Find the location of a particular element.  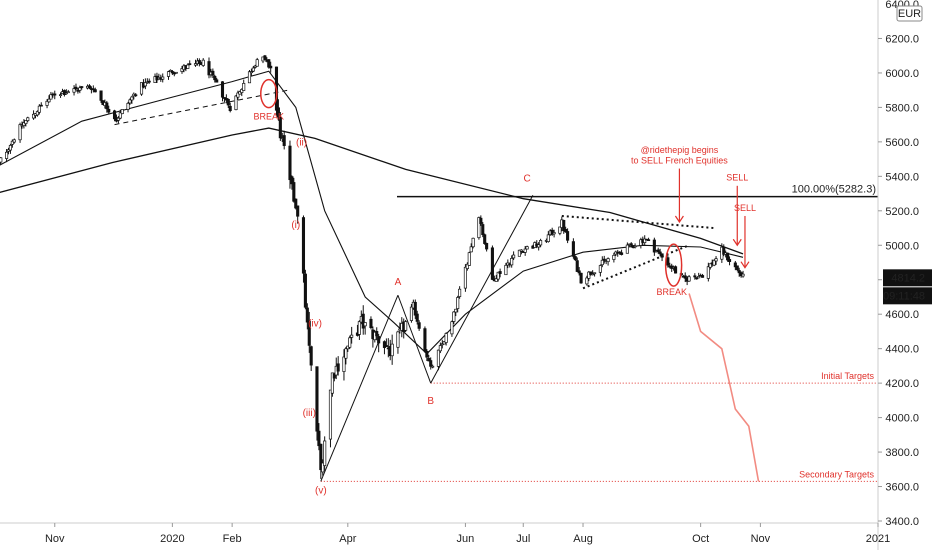

arrow-ridethepig-head is located at coordinates (679, 219).